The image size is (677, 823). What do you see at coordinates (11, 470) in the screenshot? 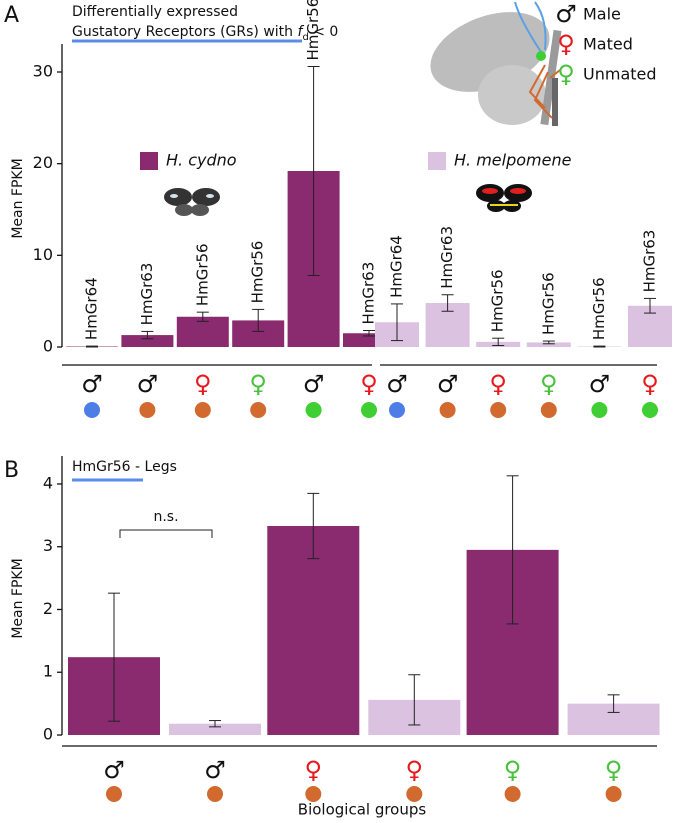
I see `panel-label: B` at bounding box center [11, 470].